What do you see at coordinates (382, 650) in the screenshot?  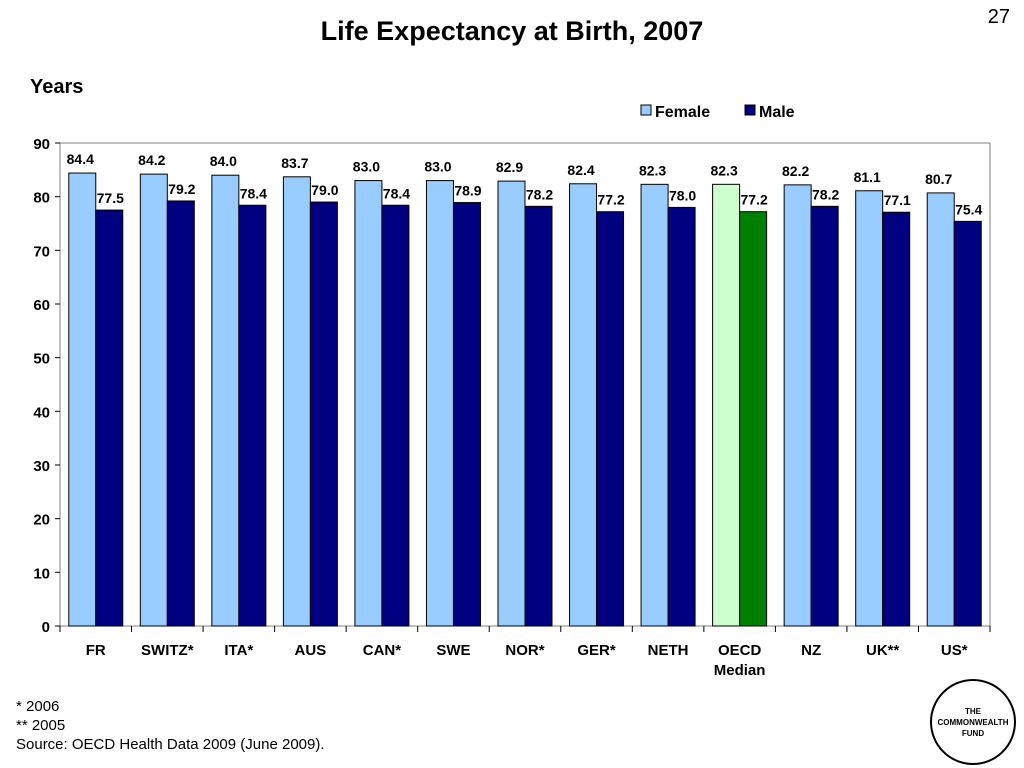 I see `category-label: CAN*` at bounding box center [382, 650].